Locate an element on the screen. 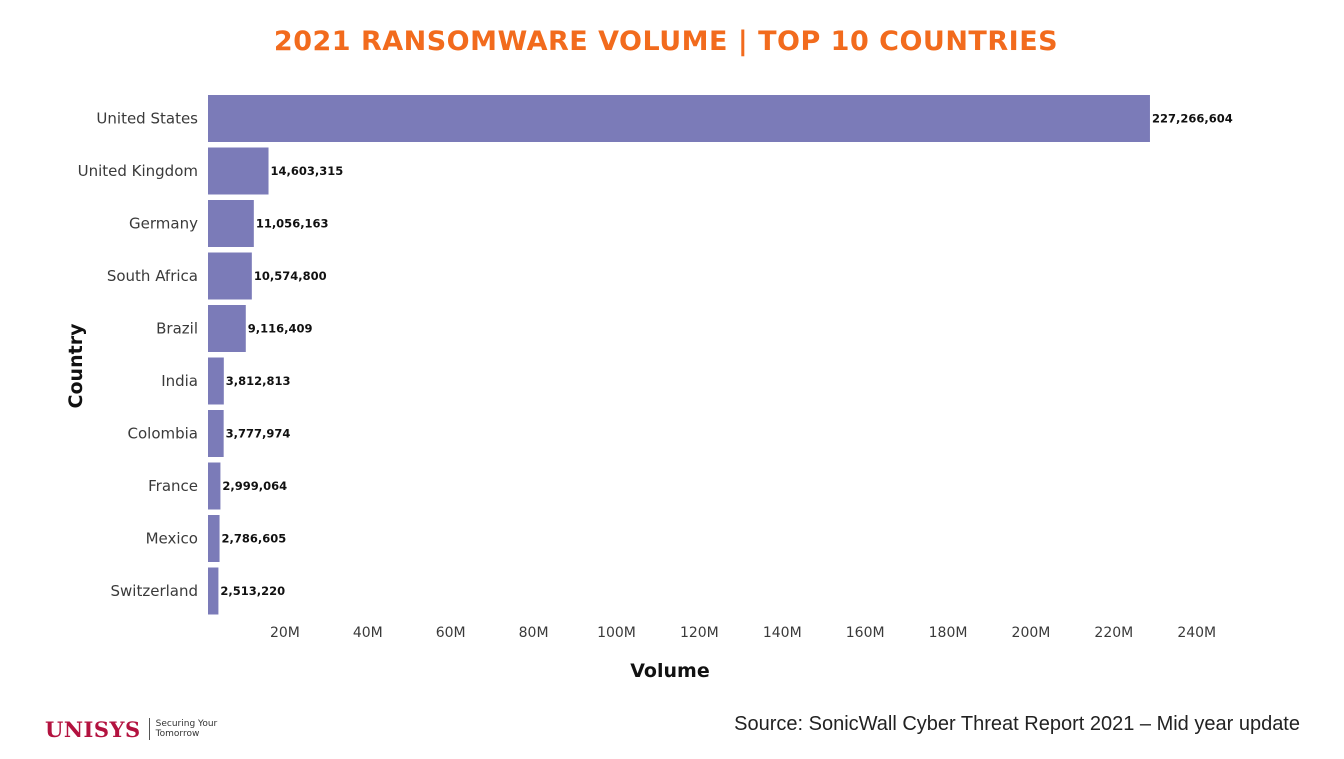  bar-south-africa is located at coordinates (230, 276).